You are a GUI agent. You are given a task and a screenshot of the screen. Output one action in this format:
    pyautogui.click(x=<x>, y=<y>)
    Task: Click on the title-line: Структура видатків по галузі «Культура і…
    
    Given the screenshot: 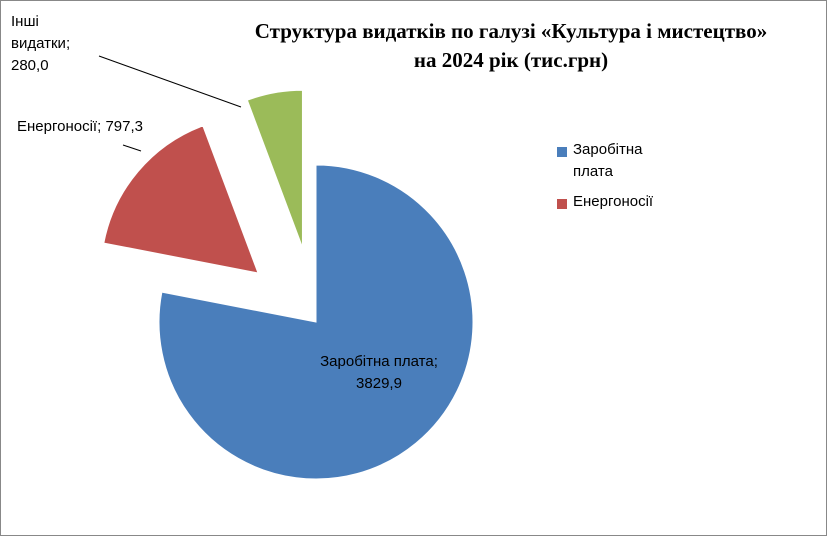 What is the action you would take?
    pyautogui.click(x=511, y=31)
    